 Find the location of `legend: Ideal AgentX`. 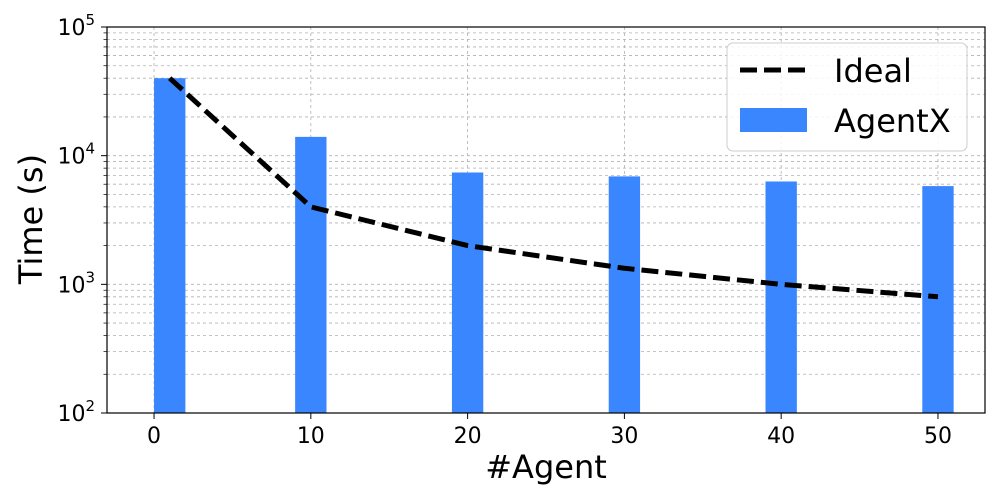

legend: Ideal AgentX is located at coordinates (847, 97).